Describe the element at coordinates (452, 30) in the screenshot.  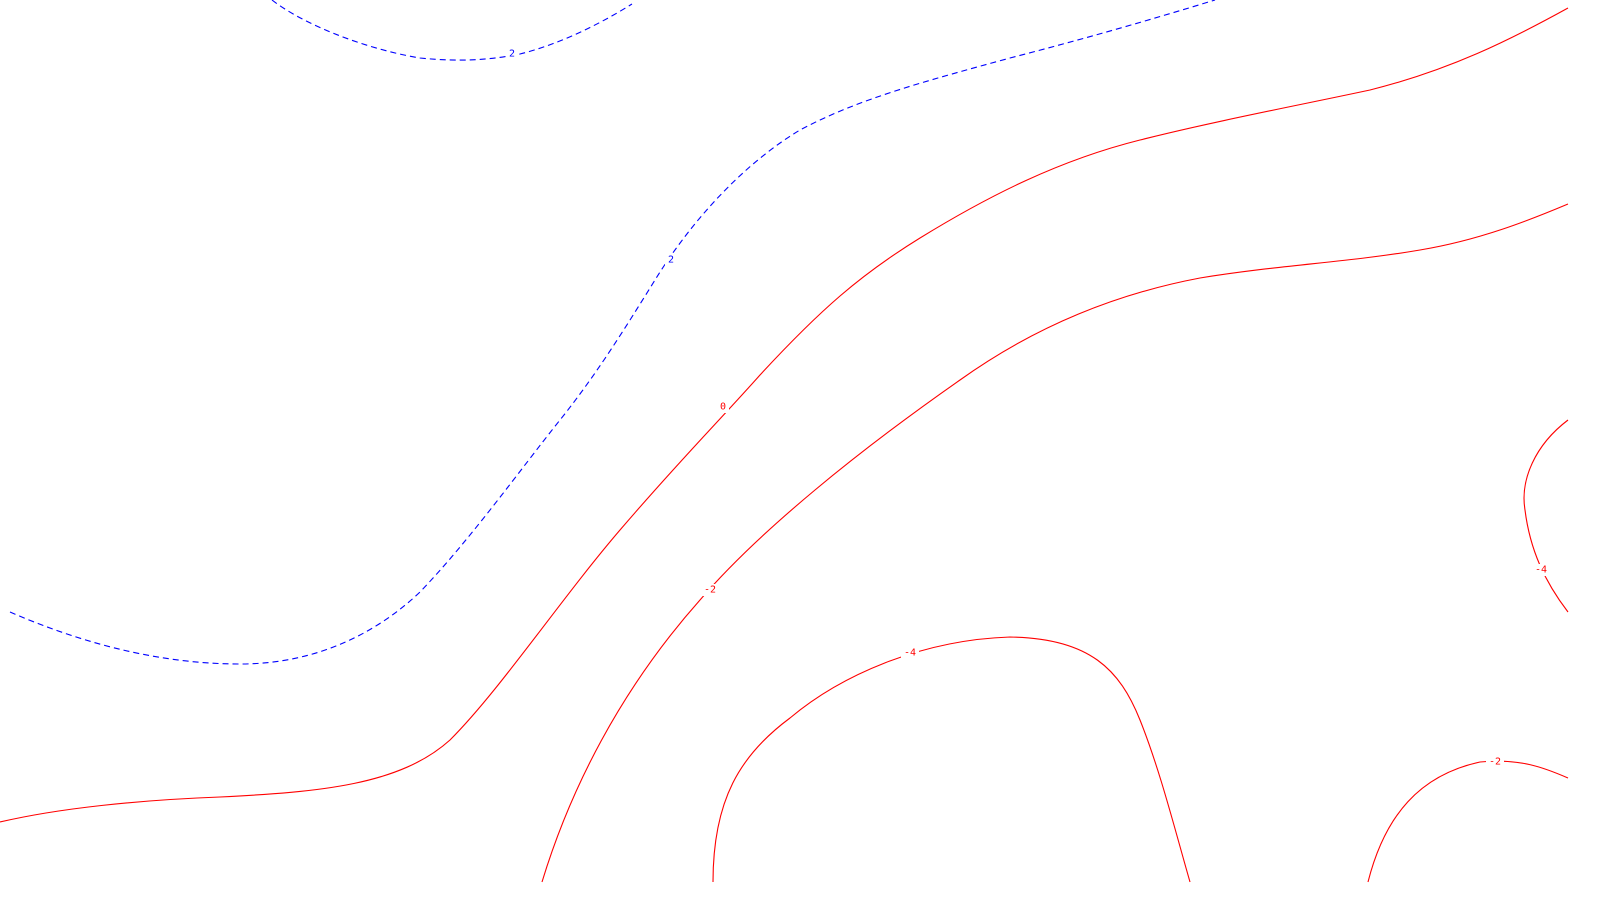
I see `contour-line-2-top` at that location.